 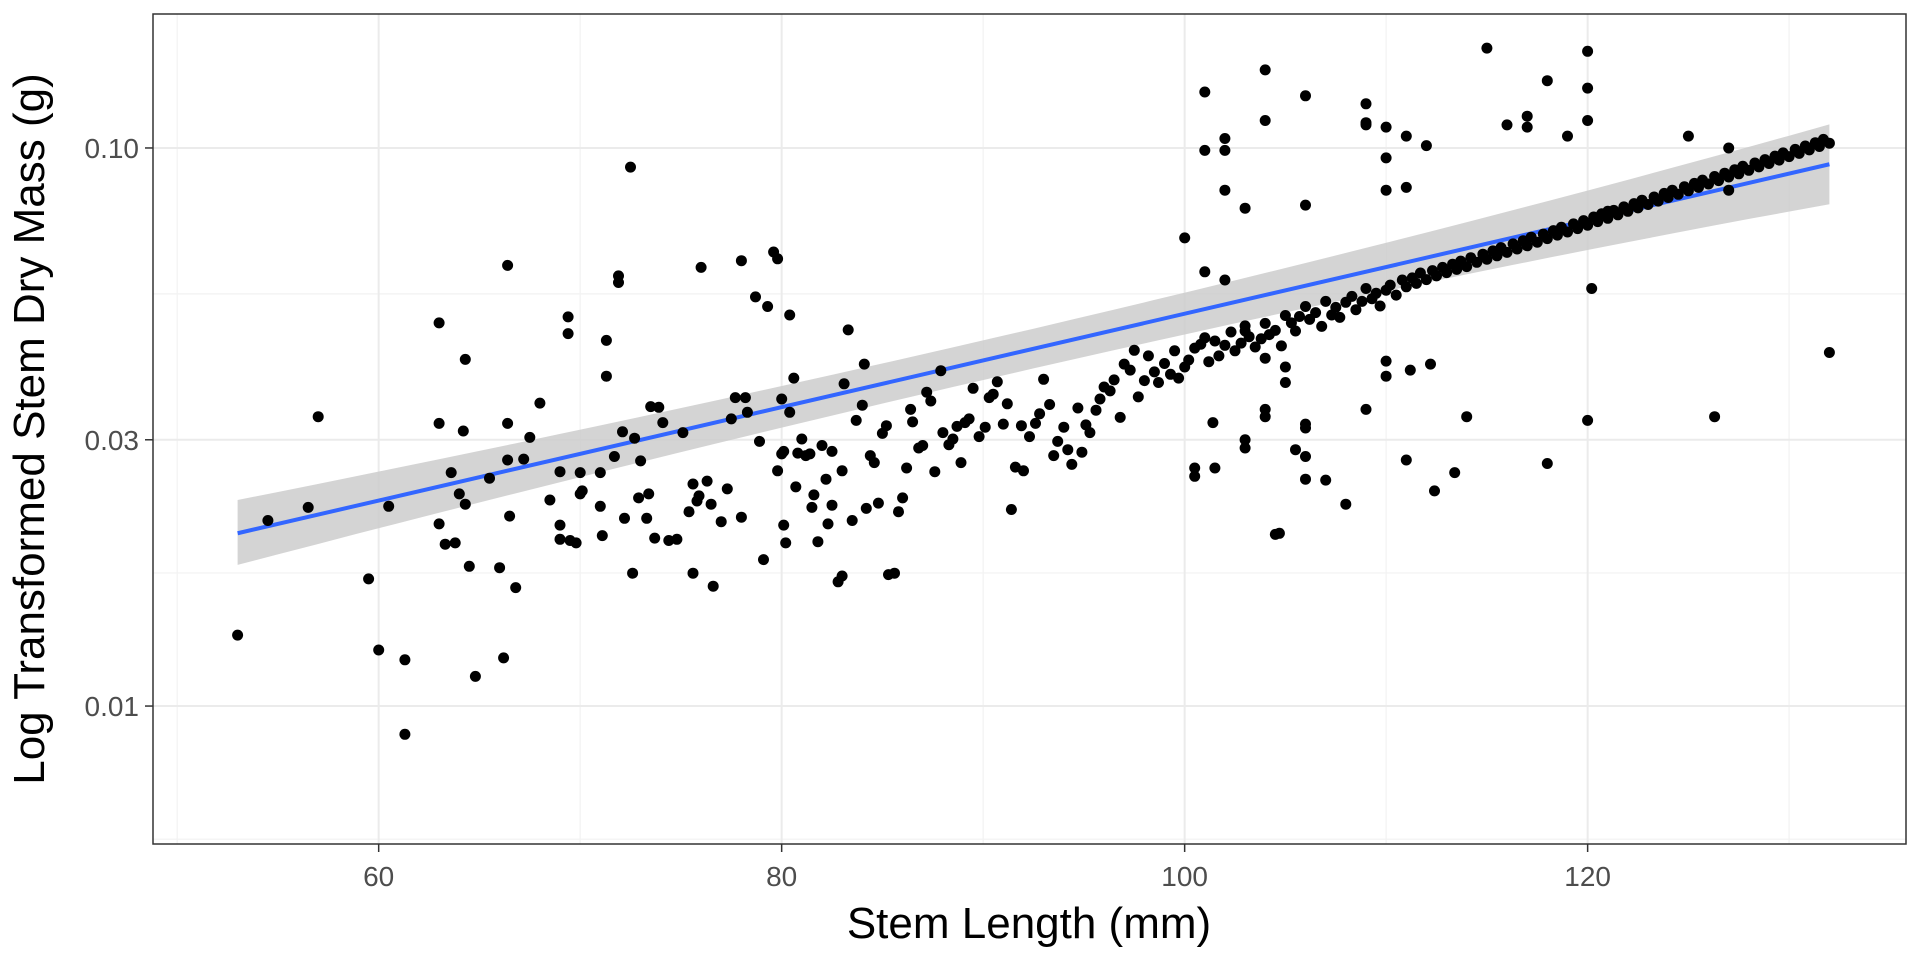 What do you see at coordinates (112, 148) in the screenshot?
I see `y-tick-label: 0.10` at bounding box center [112, 148].